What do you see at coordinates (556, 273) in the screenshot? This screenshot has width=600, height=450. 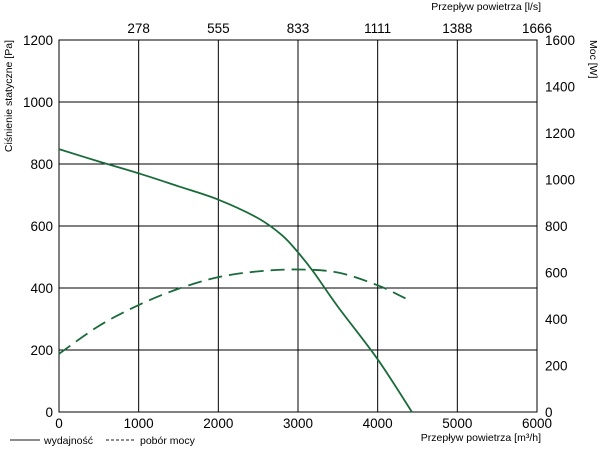 I see `y-right-tick-label: 600` at bounding box center [556, 273].